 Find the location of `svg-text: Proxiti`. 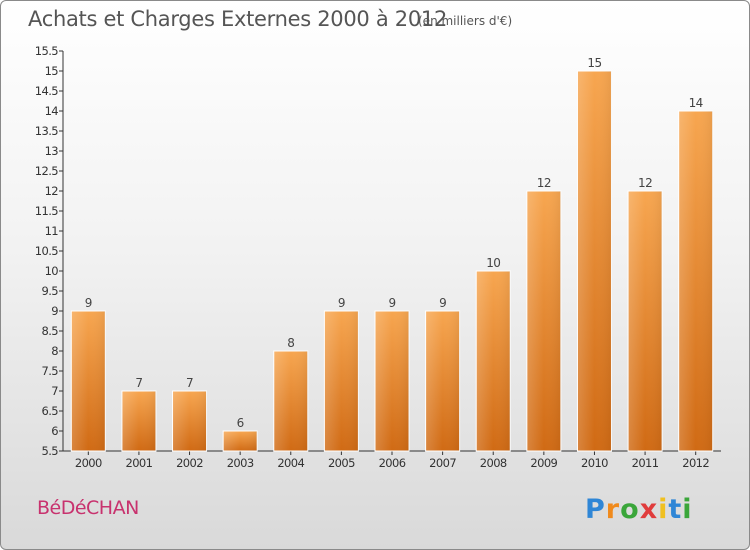

svg-text: Proxiti is located at coordinates (639, 509).